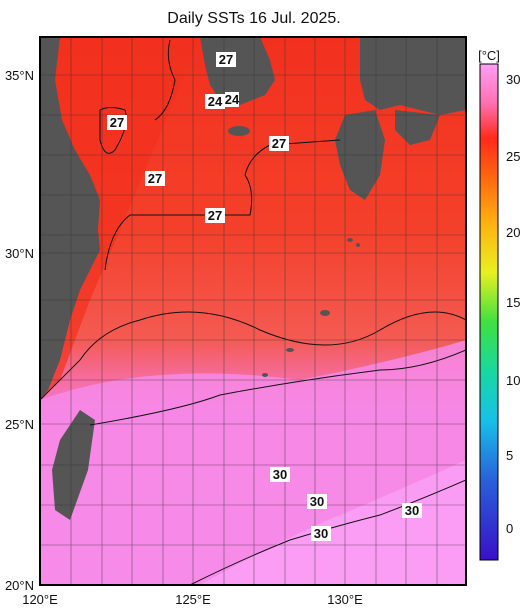 This screenshot has width=528, height=612. What do you see at coordinates (513, 156) in the screenshot?
I see `colorbar-tick-25: 25` at bounding box center [513, 156].